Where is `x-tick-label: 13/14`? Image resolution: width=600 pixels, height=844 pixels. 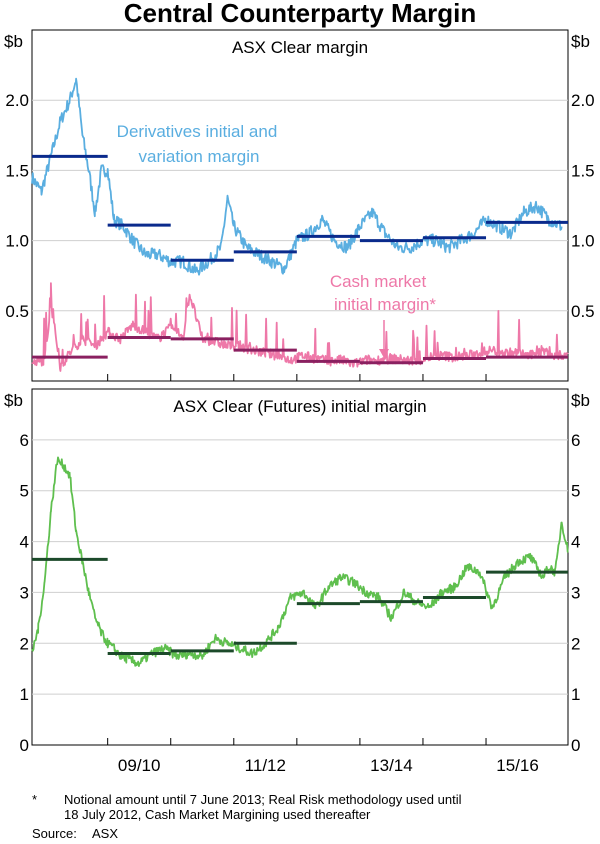 x-tick-label: 13/14 is located at coordinates (391, 765).